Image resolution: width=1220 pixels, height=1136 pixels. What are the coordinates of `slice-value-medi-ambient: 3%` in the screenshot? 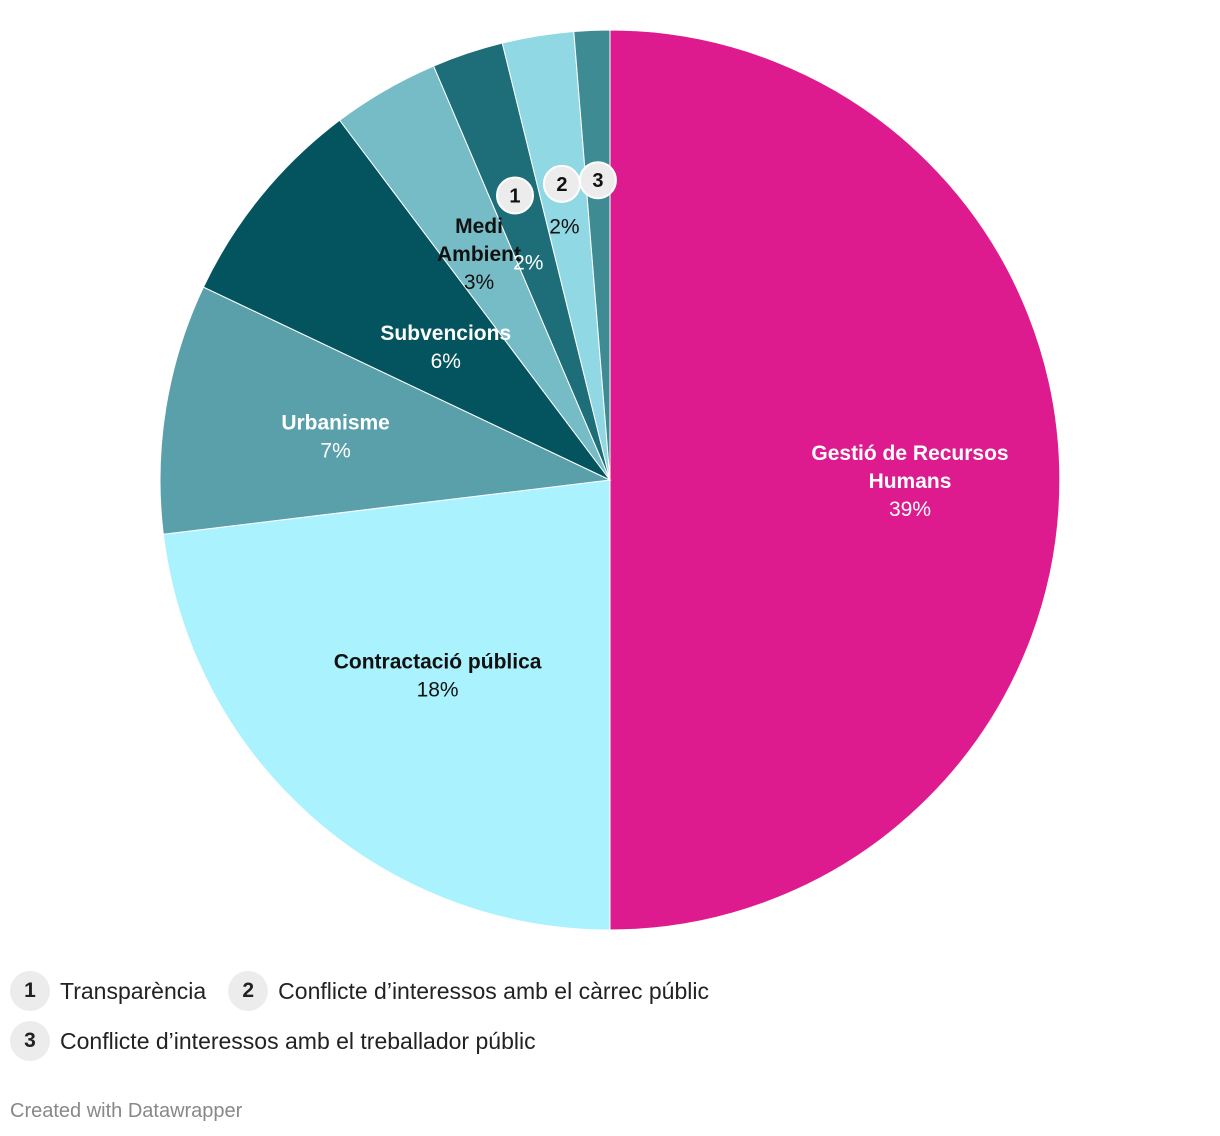 It's located at (479, 282).